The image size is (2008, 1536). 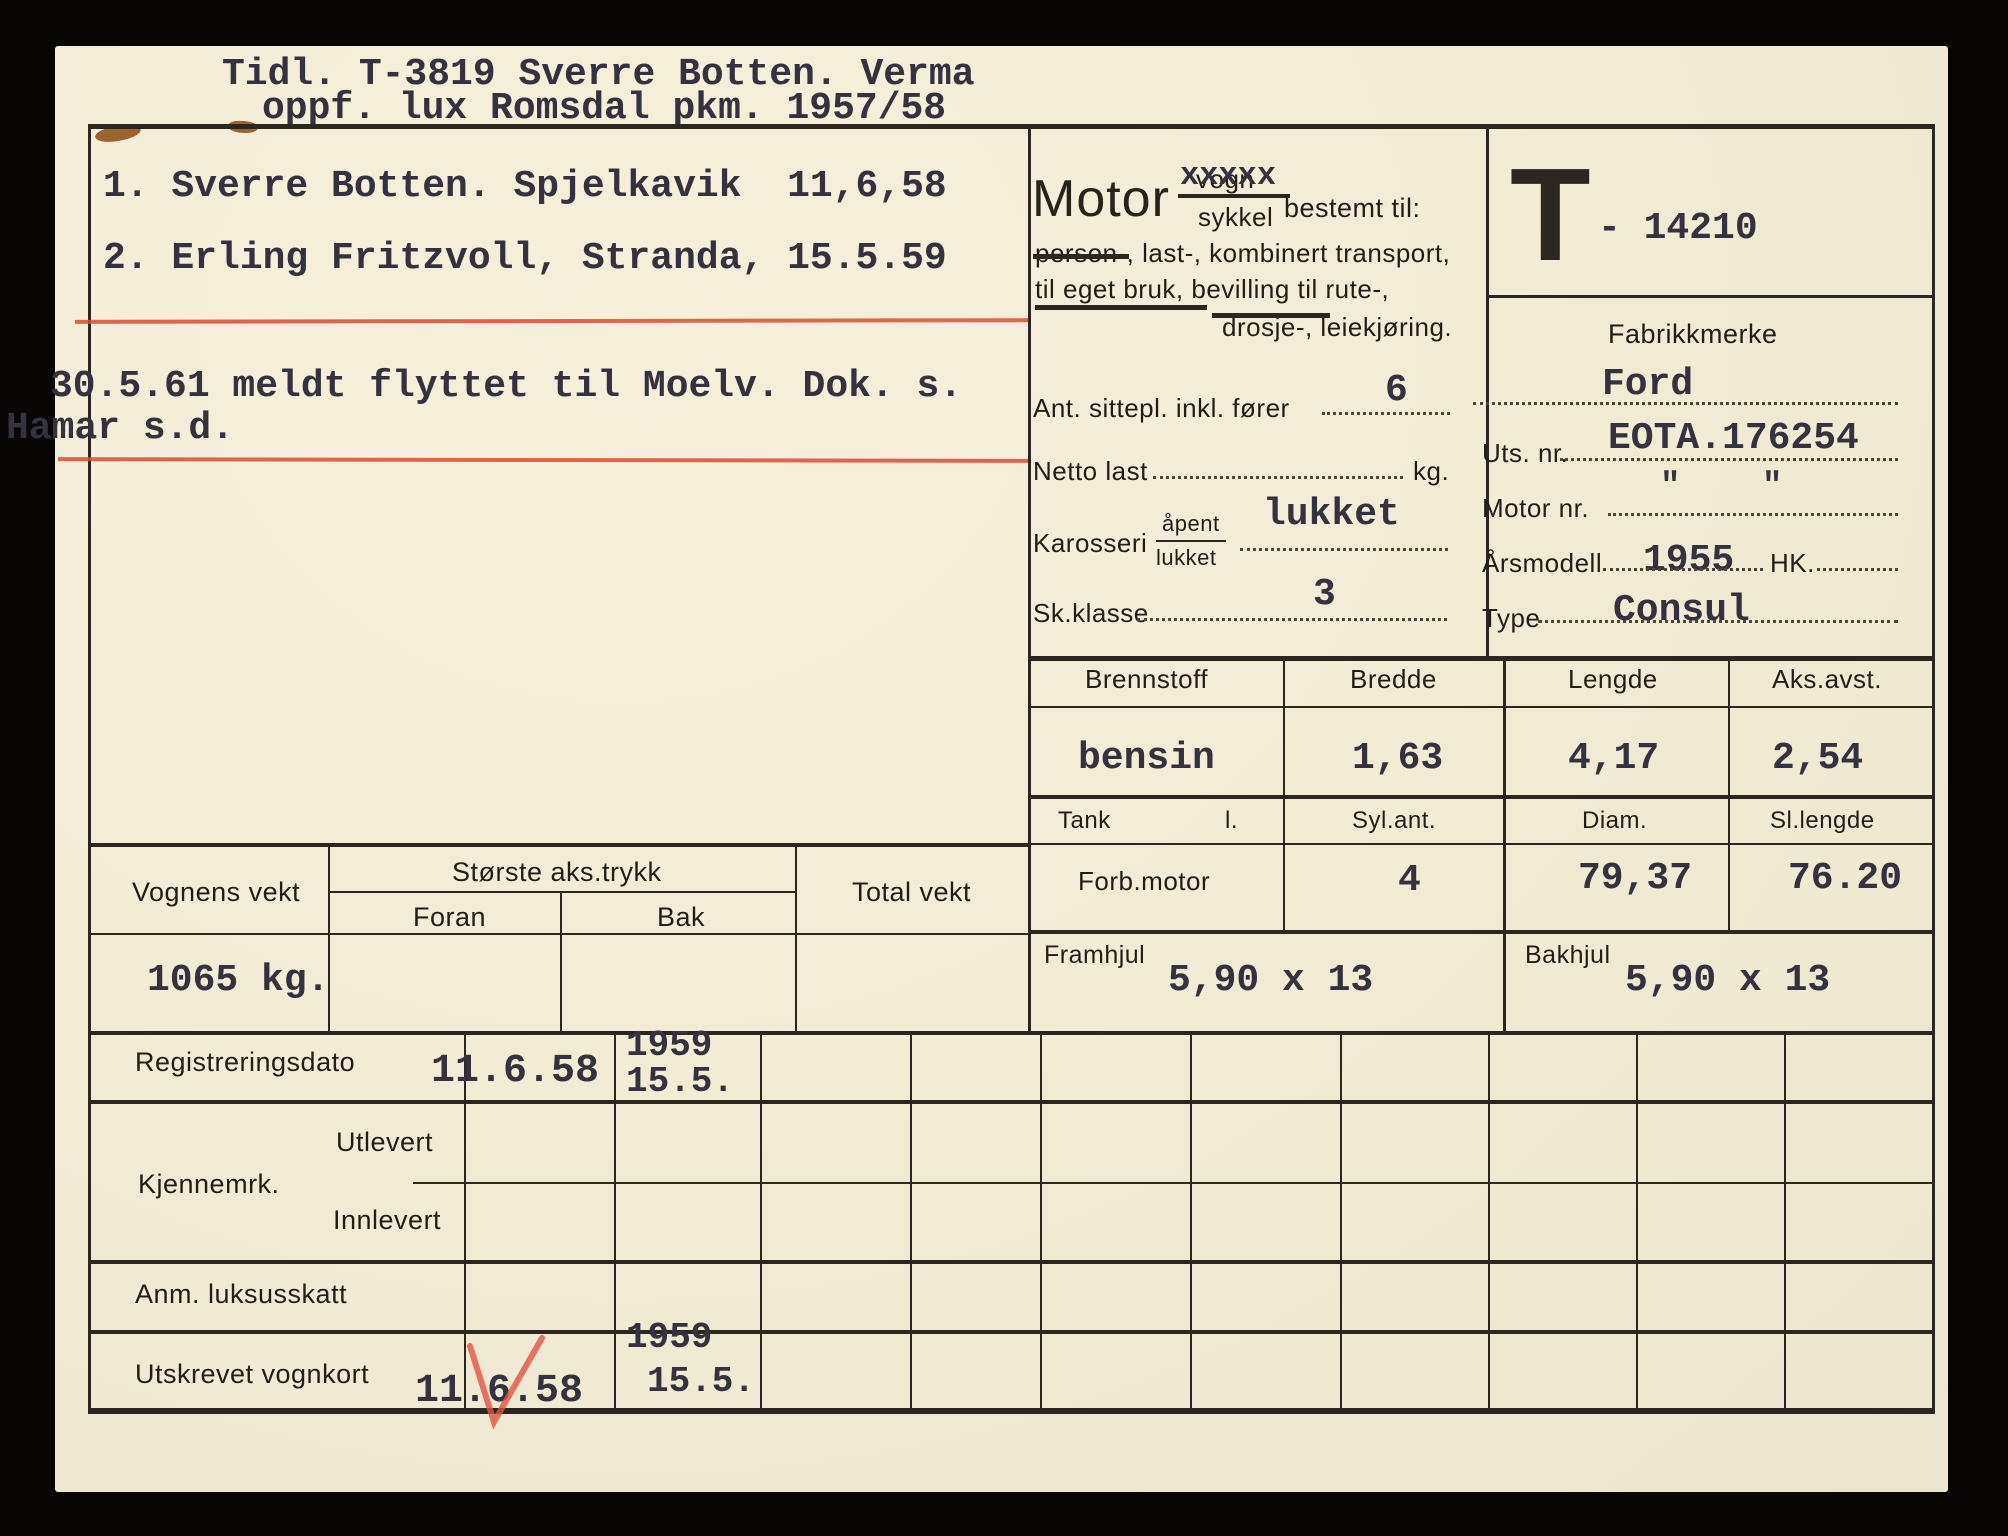 What do you see at coordinates (669, 1337) in the screenshot?
I see `utskrevet-year-2: 1959` at bounding box center [669, 1337].